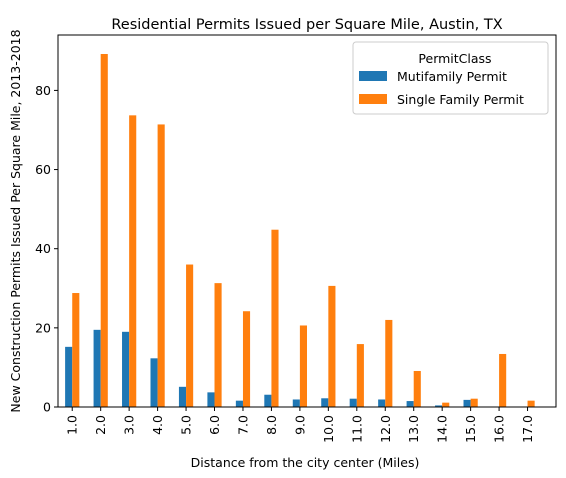 The image size is (566, 478). Describe the element at coordinates (460, 99) in the screenshot. I see `legend-label-single-family: Single Family Permit` at that location.